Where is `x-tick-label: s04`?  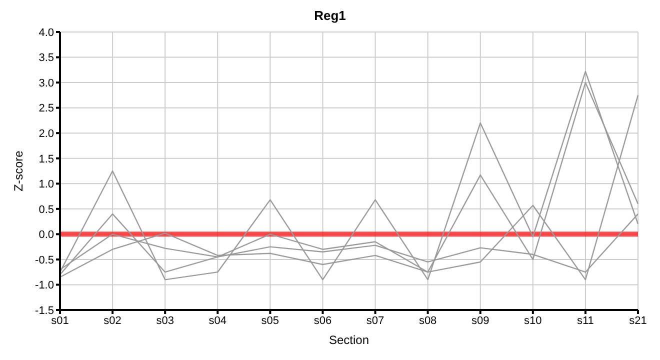 x-tick-label: s04 is located at coordinates (217, 320).